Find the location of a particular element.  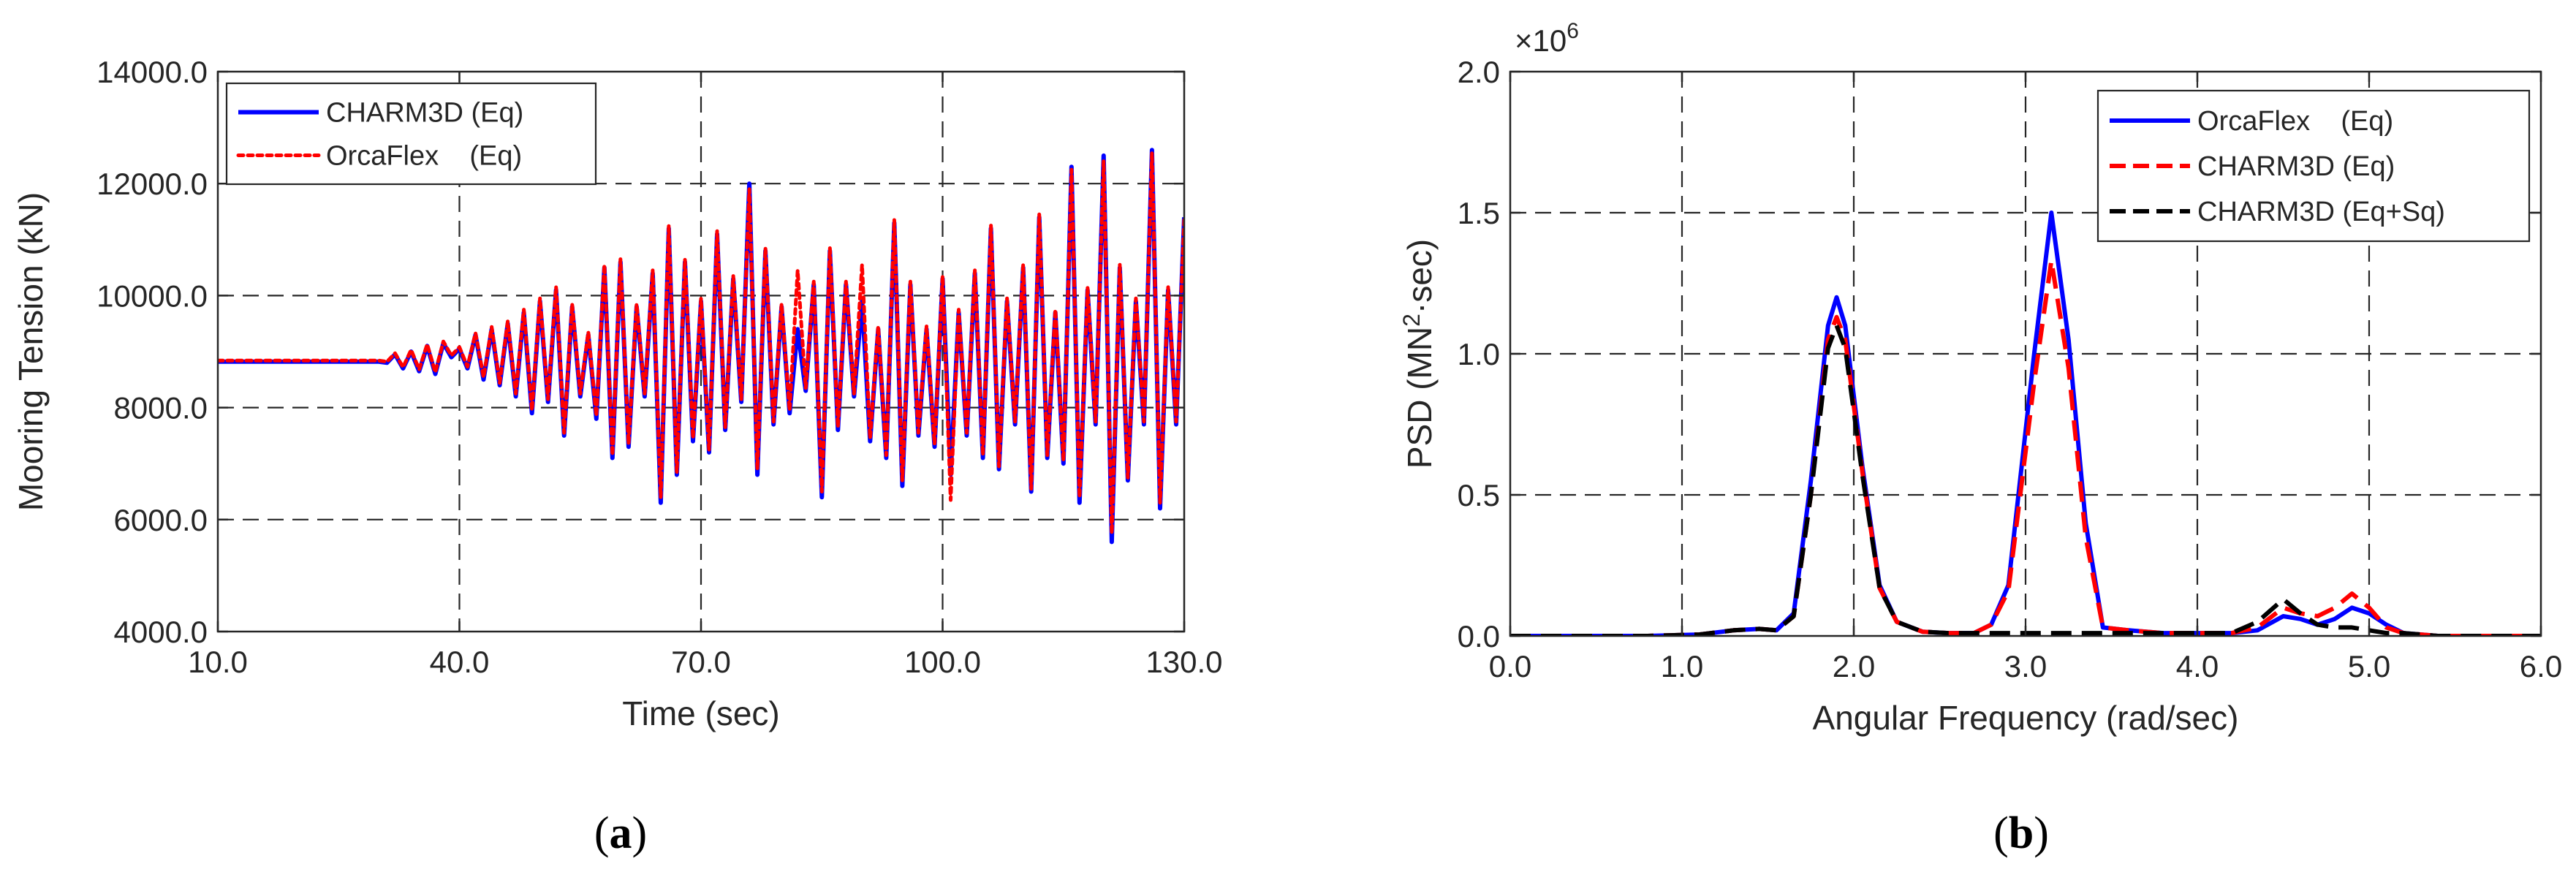

x-tick-label: 100.0 is located at coordinates (942, 662).